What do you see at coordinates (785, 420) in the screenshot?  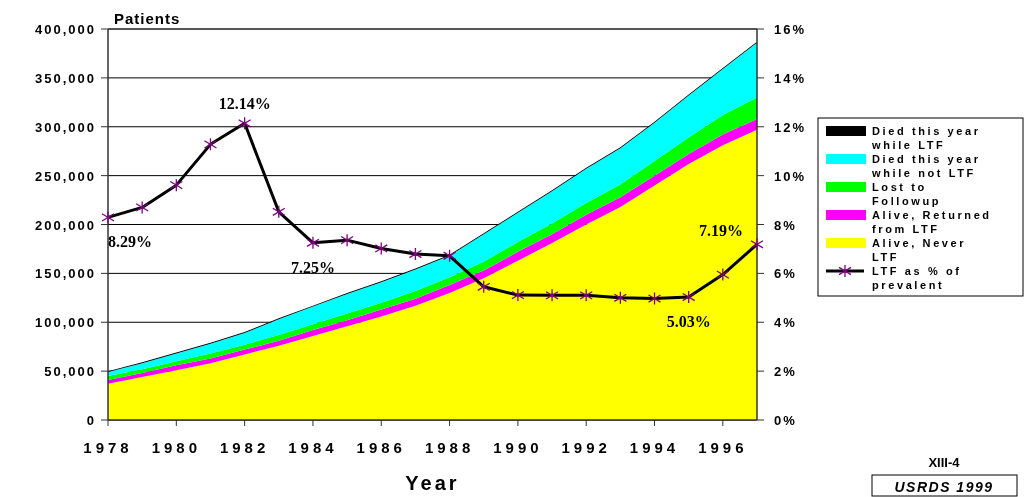 I see `y2-tick-label: 0%` at bounding box center [785, 420].